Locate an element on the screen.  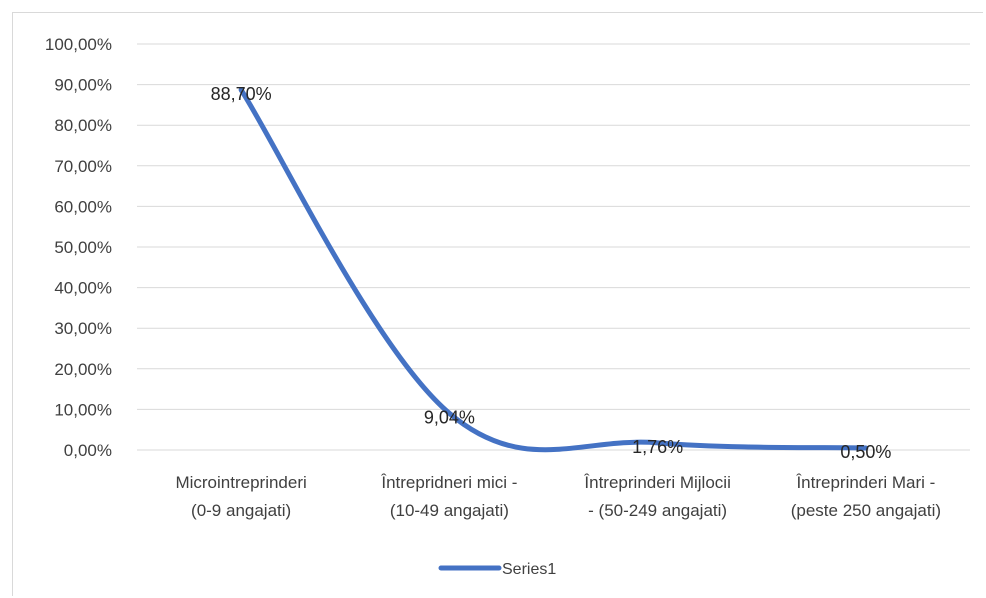
y-tick-label: 60,00% is located at coordinates (83, 206).